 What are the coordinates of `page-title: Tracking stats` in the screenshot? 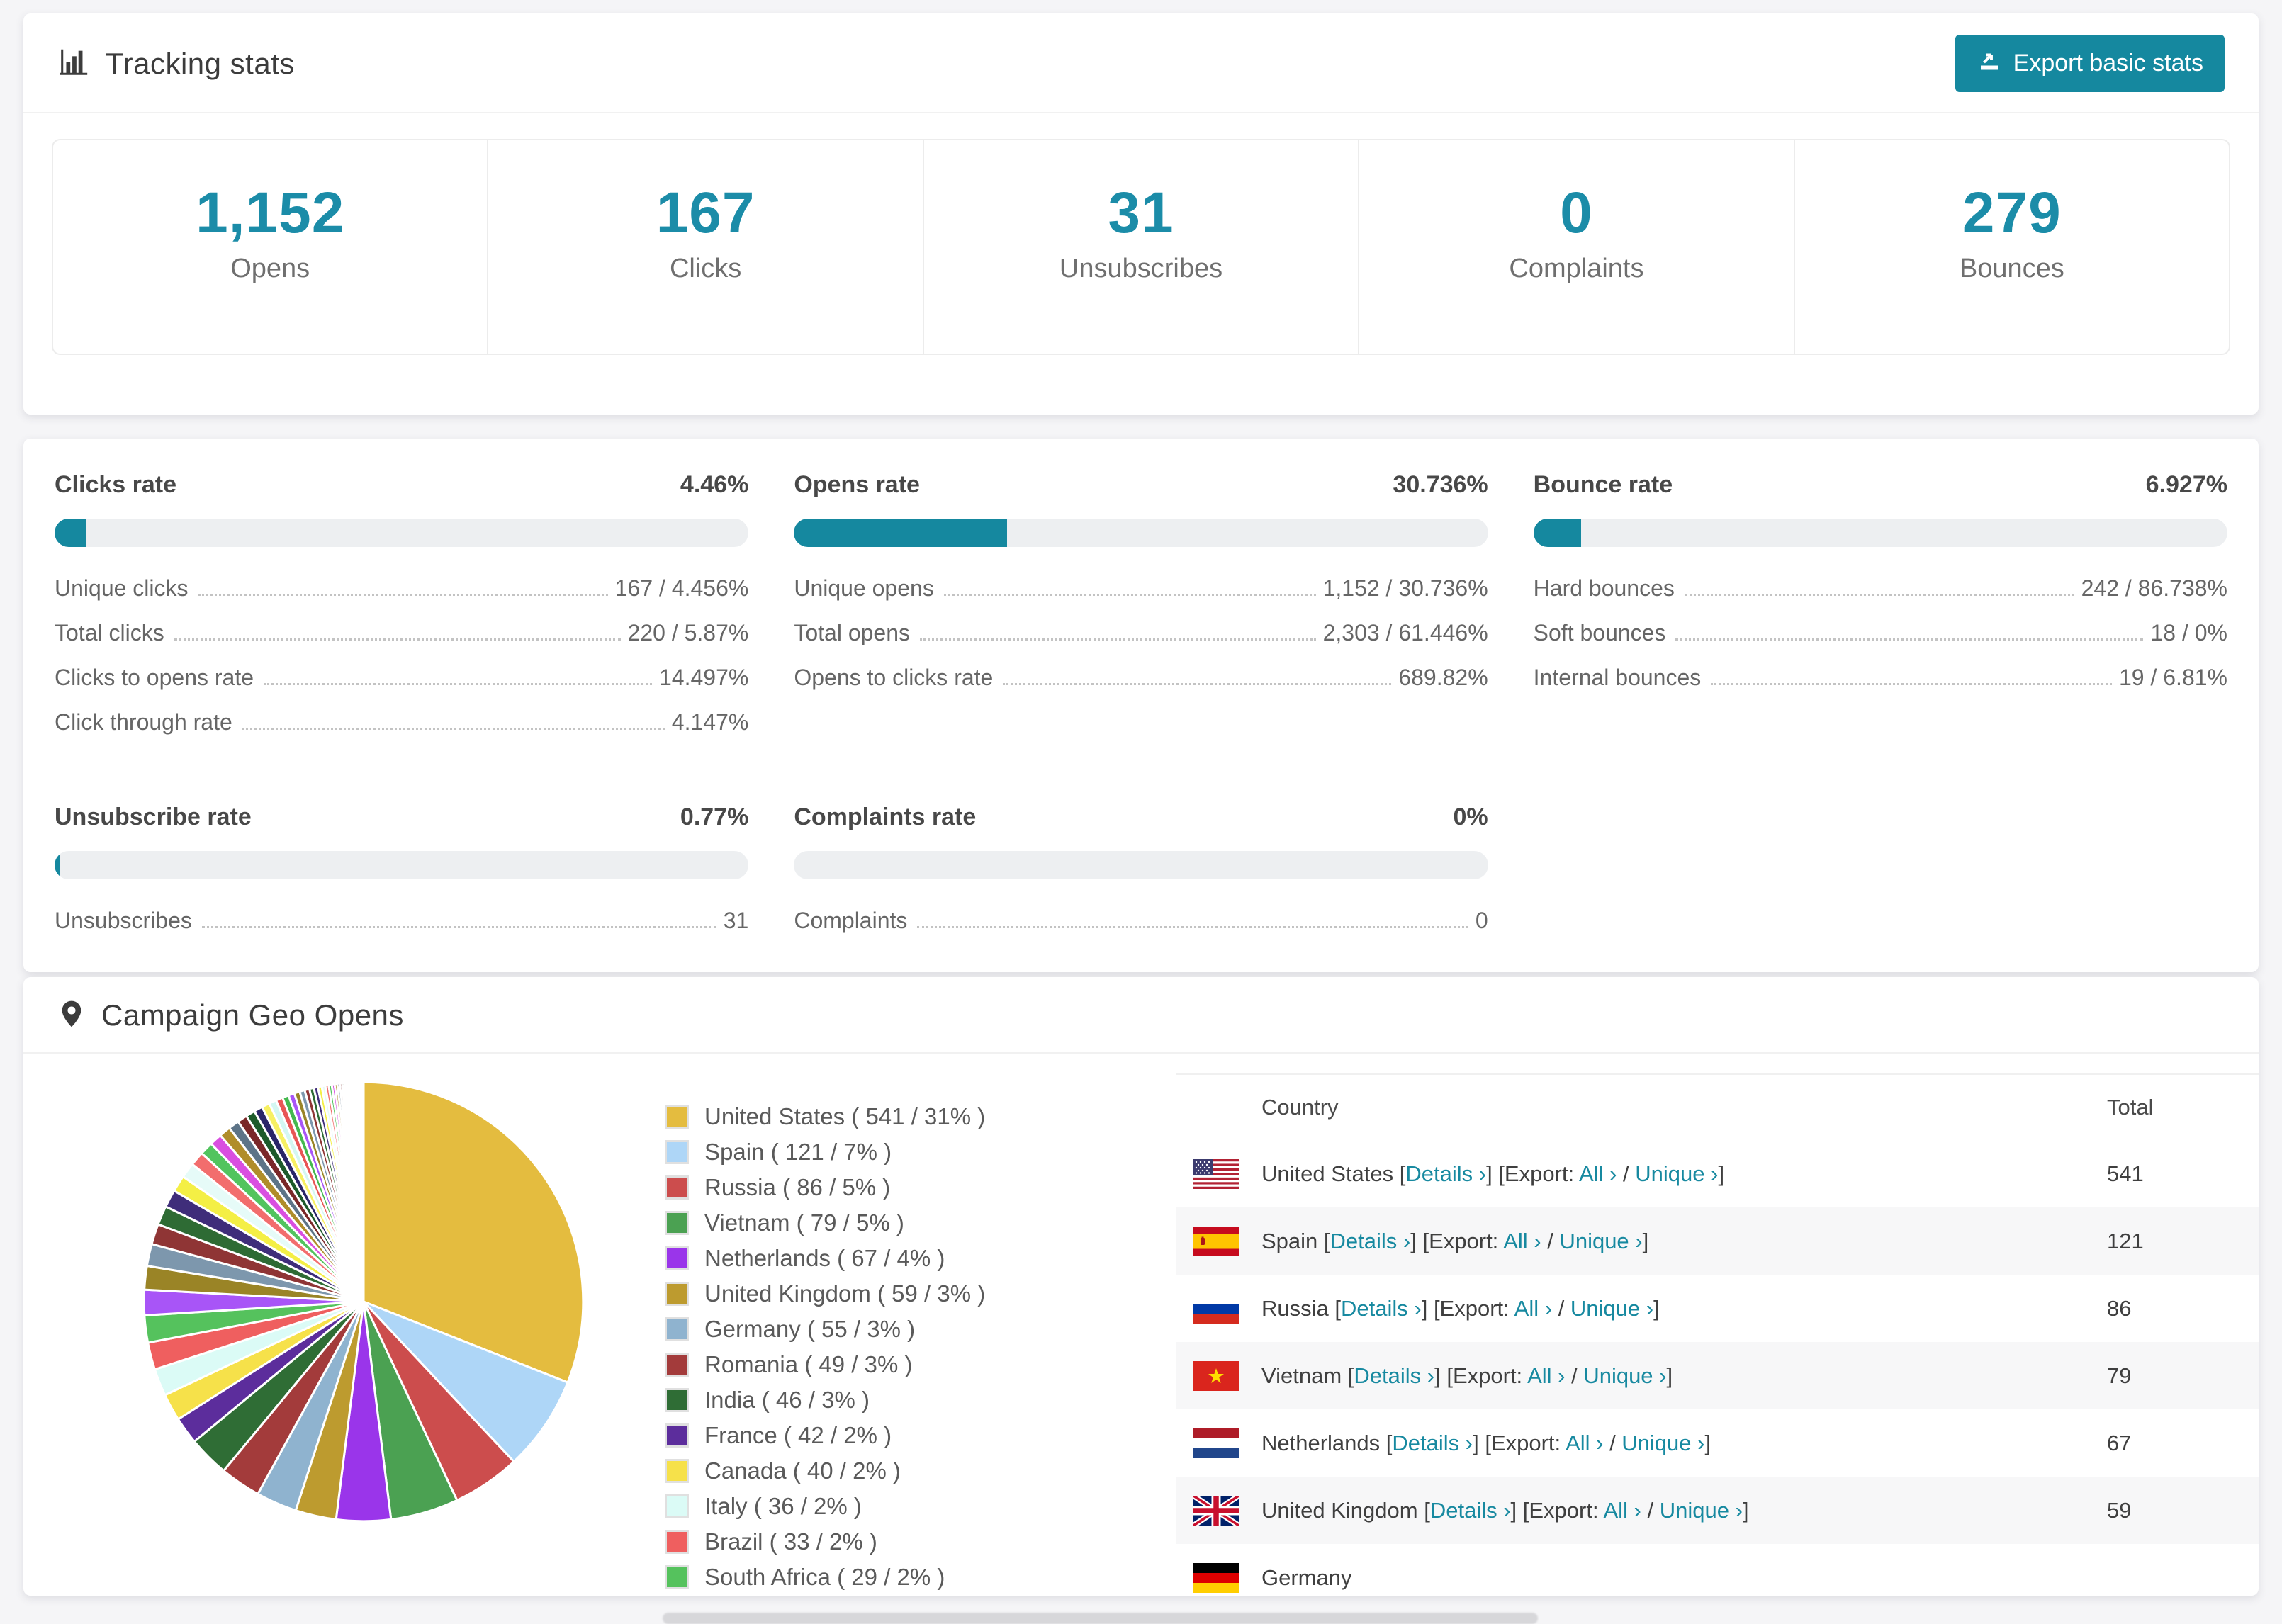 It's located at (201, 63).